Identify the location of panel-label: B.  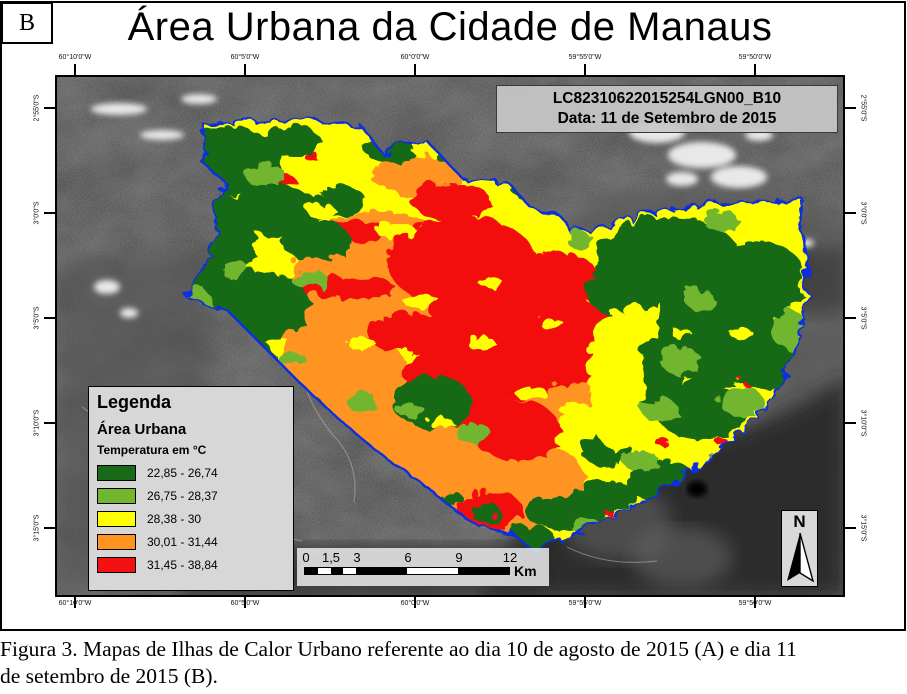
(26, 22).